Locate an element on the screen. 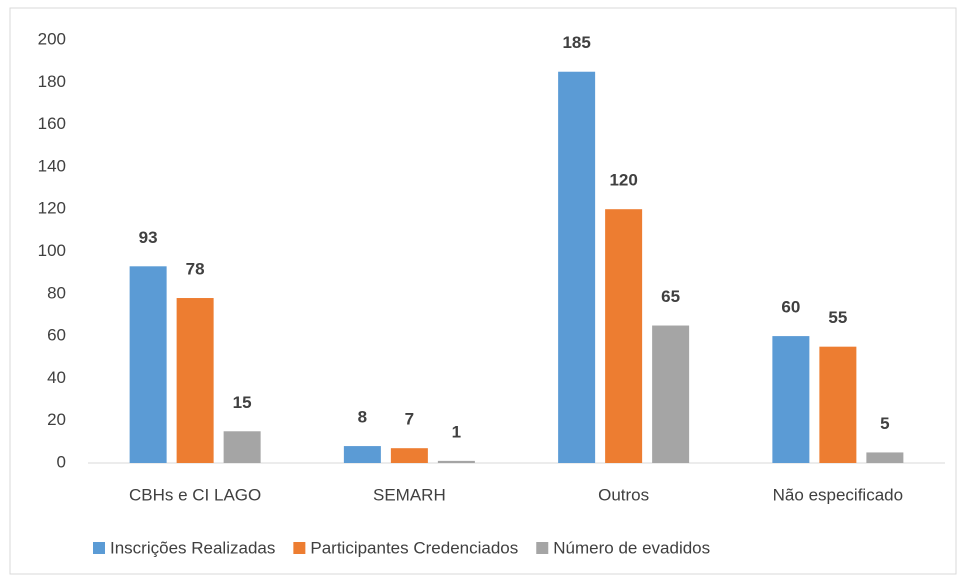 The width and height of the screenshot is (962, 579). data-label: 5 is located at coordinates (884, 423).